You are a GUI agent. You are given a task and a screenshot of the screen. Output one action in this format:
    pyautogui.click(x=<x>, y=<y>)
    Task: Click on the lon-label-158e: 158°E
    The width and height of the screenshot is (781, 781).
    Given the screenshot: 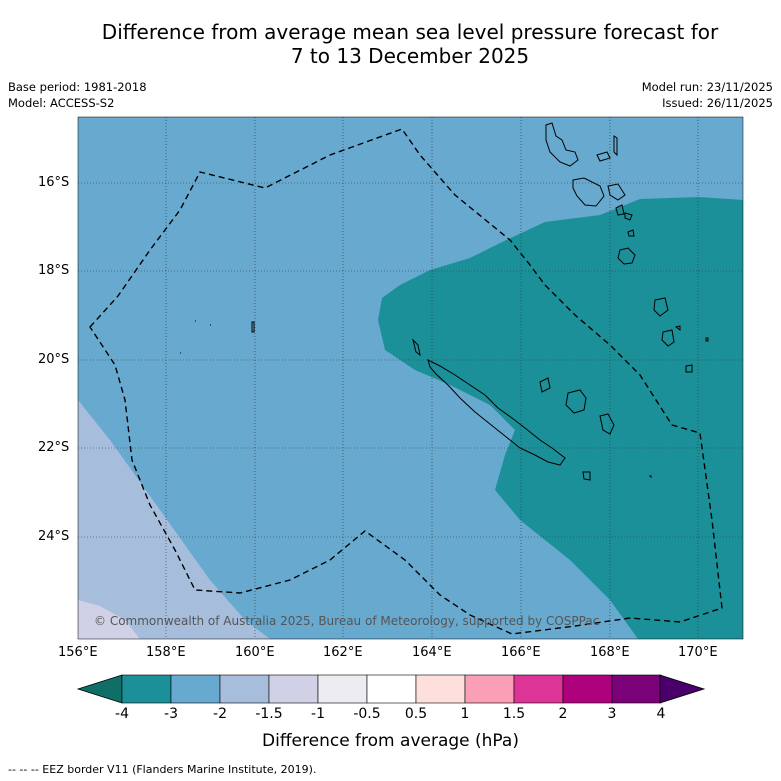 What is the action you would take?
    pyautogui.click(x=166, y=652)
    